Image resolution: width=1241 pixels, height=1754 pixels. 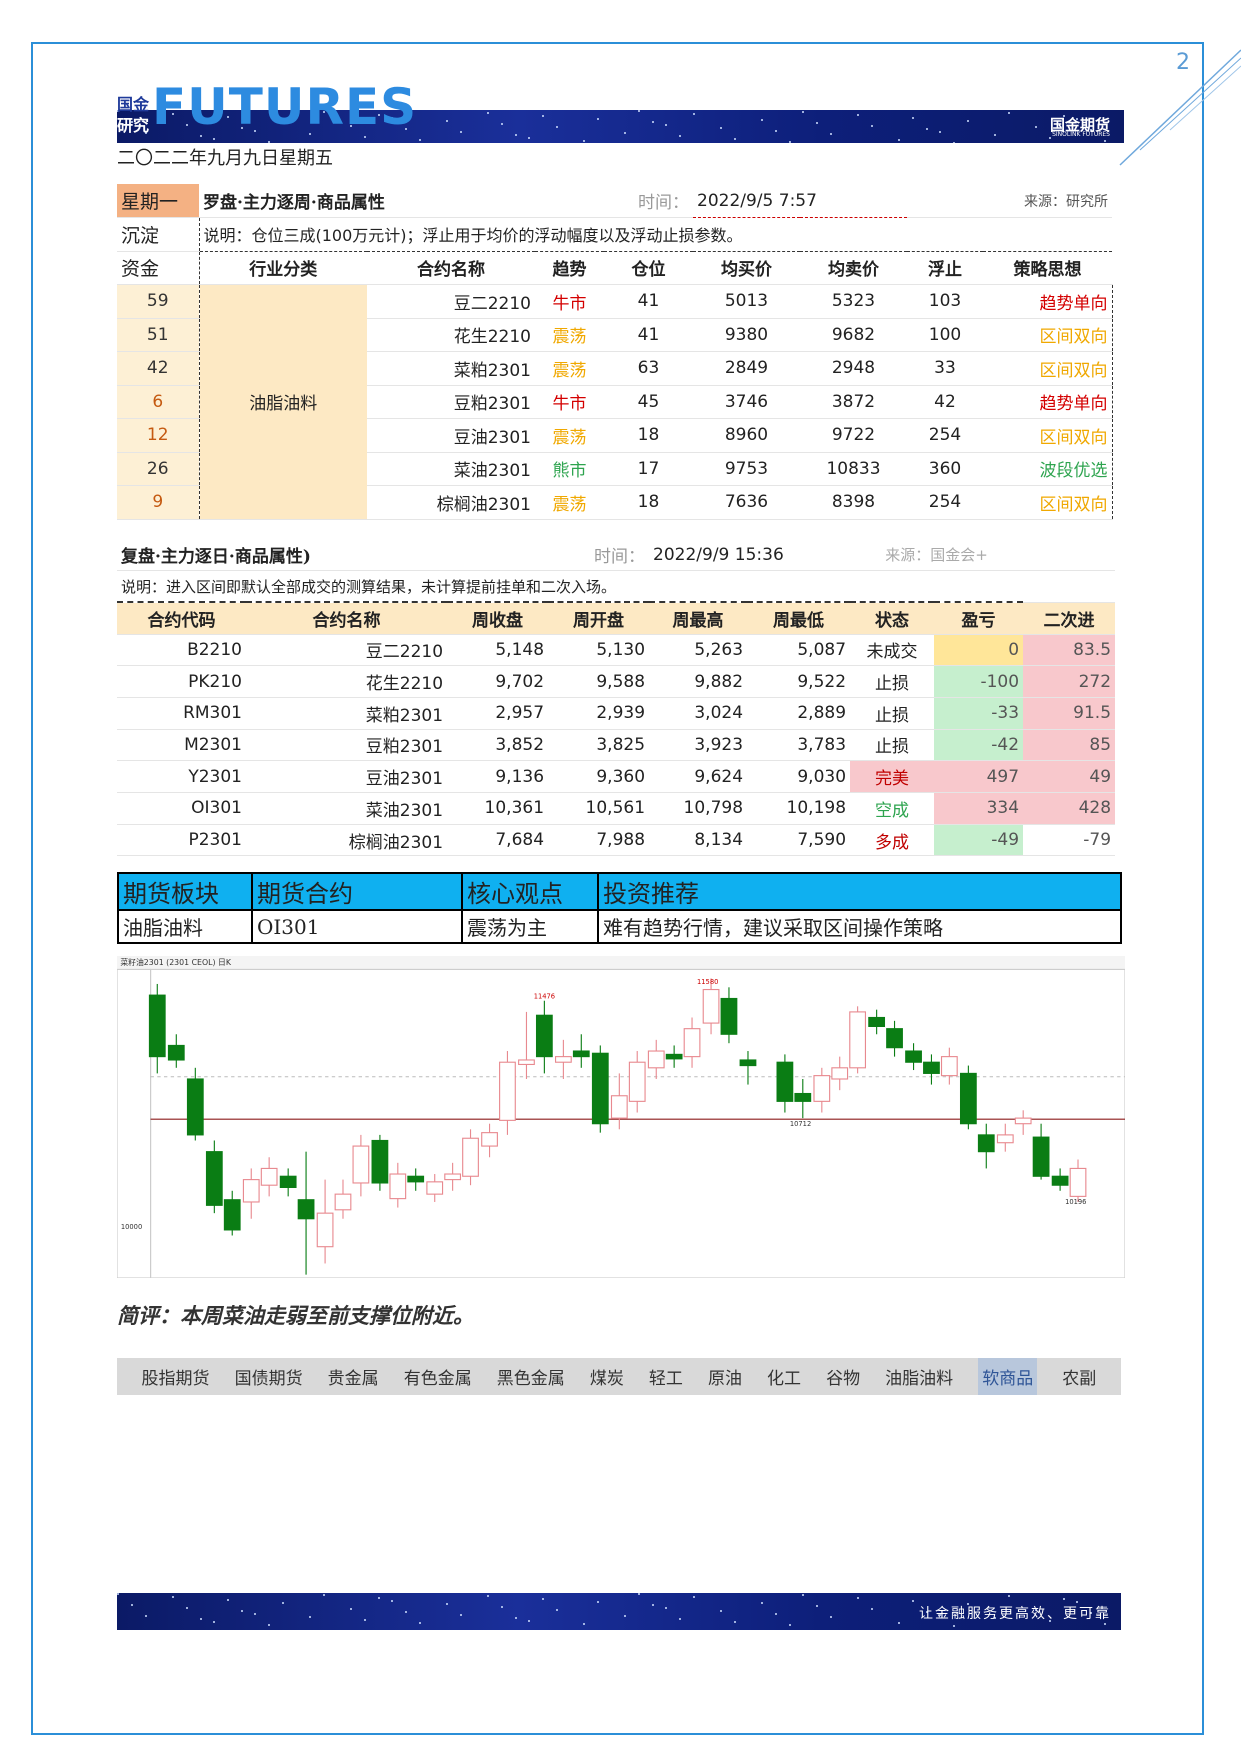 I want to click on nav-item: 谷物, so click(x=843, y=1379).